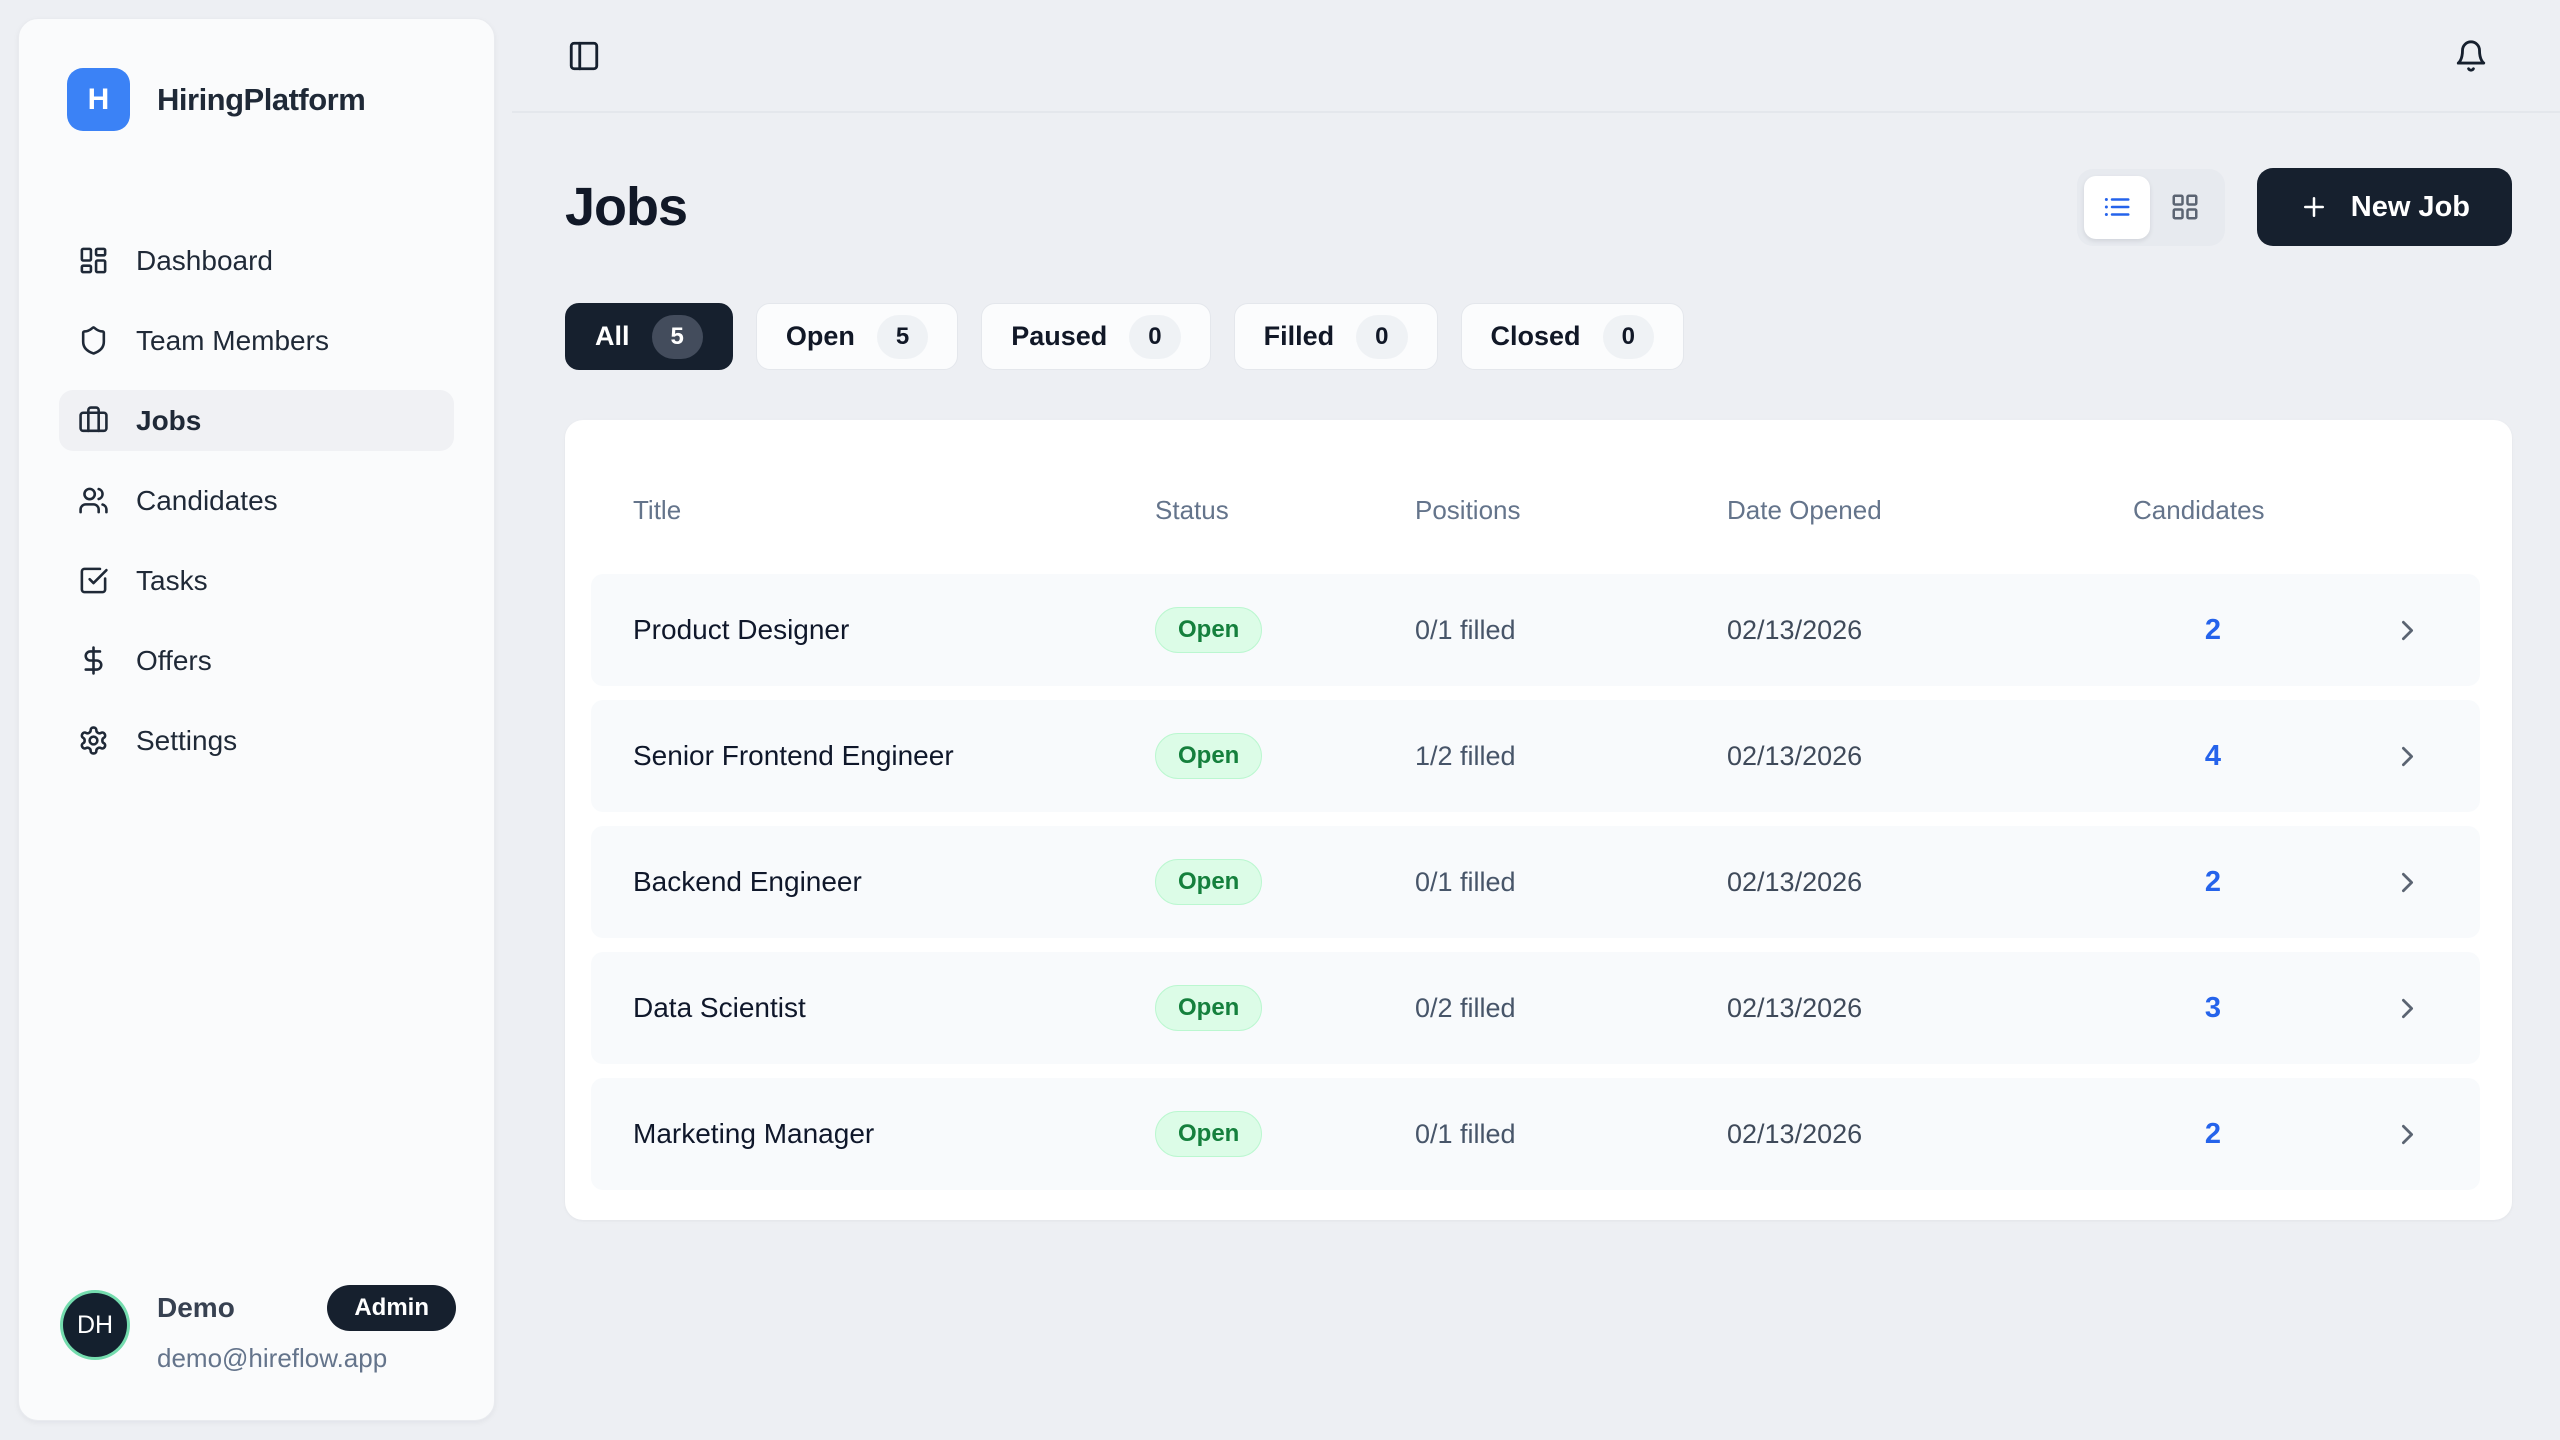 The height and width of the screenshot is (1440, 2560). Describe the element at coordinates (857, 336) in the screenshot. I see `filter-tab-open: Open 5` at that location.